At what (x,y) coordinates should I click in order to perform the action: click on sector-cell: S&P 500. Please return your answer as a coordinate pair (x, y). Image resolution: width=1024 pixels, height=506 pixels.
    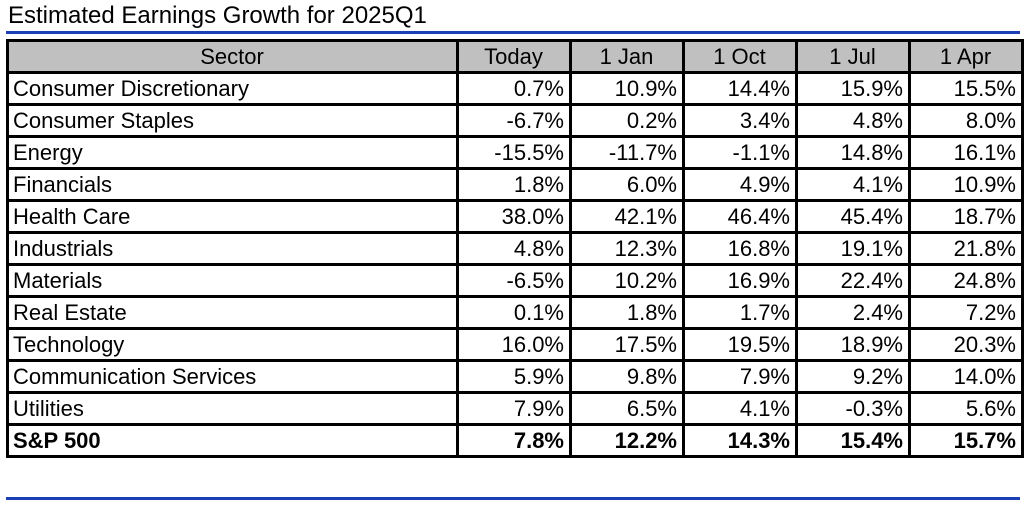
    Looking at the image, I should click on (232, 440).